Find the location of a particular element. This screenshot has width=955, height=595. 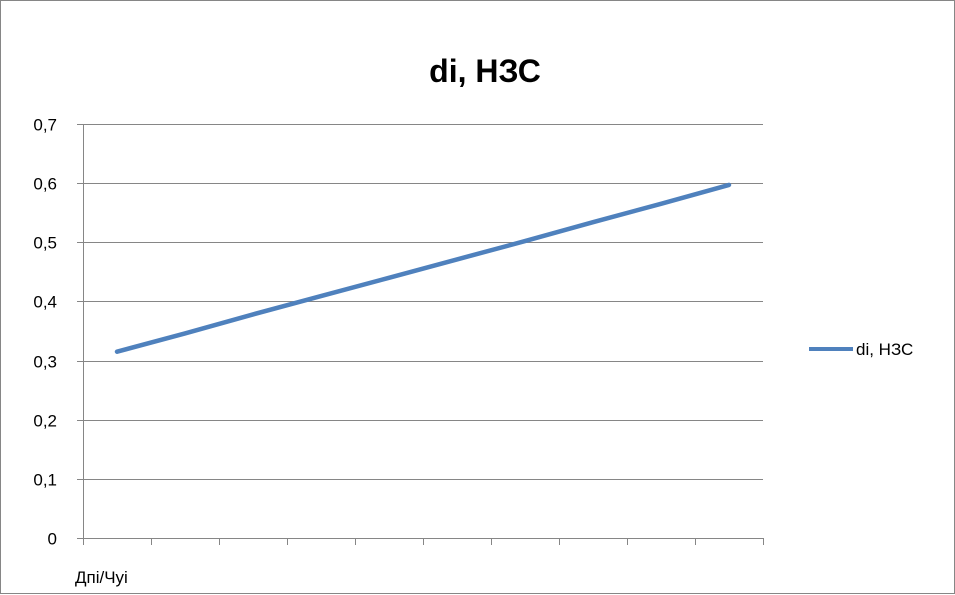

y-tick-label: 0,6 is located at coordinates (45, 184).